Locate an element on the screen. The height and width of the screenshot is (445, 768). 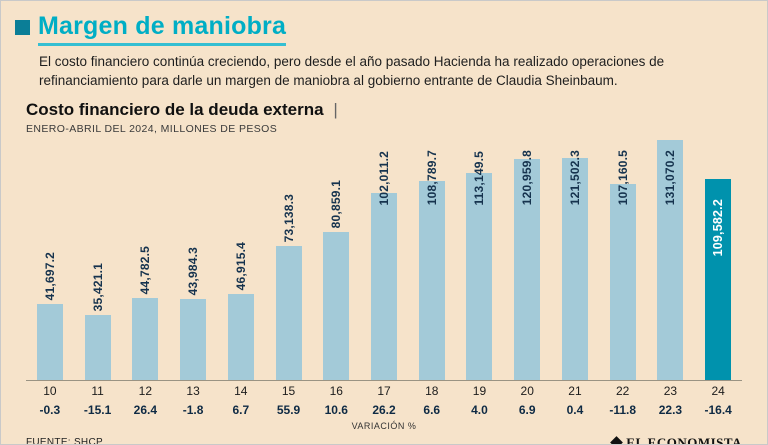
bar-column: 113,149.5 is located at coordinates (480, 257).